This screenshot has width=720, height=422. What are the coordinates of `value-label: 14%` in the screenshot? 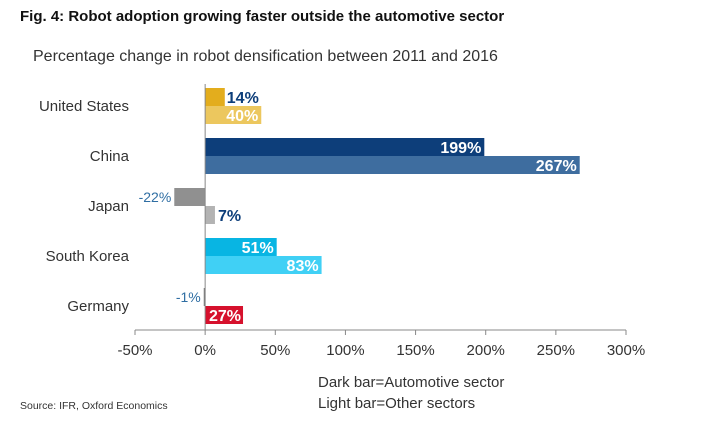 It's located at (243, 98).